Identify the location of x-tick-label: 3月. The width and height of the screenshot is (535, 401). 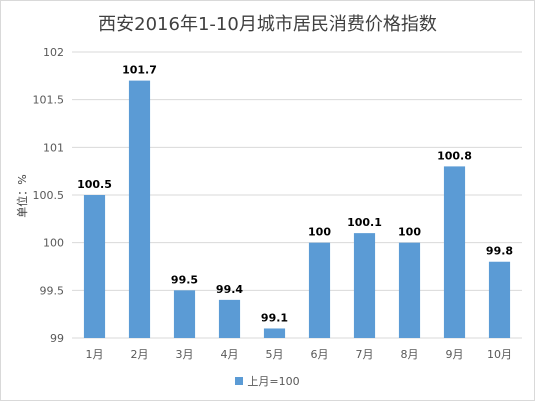
(185, 354).